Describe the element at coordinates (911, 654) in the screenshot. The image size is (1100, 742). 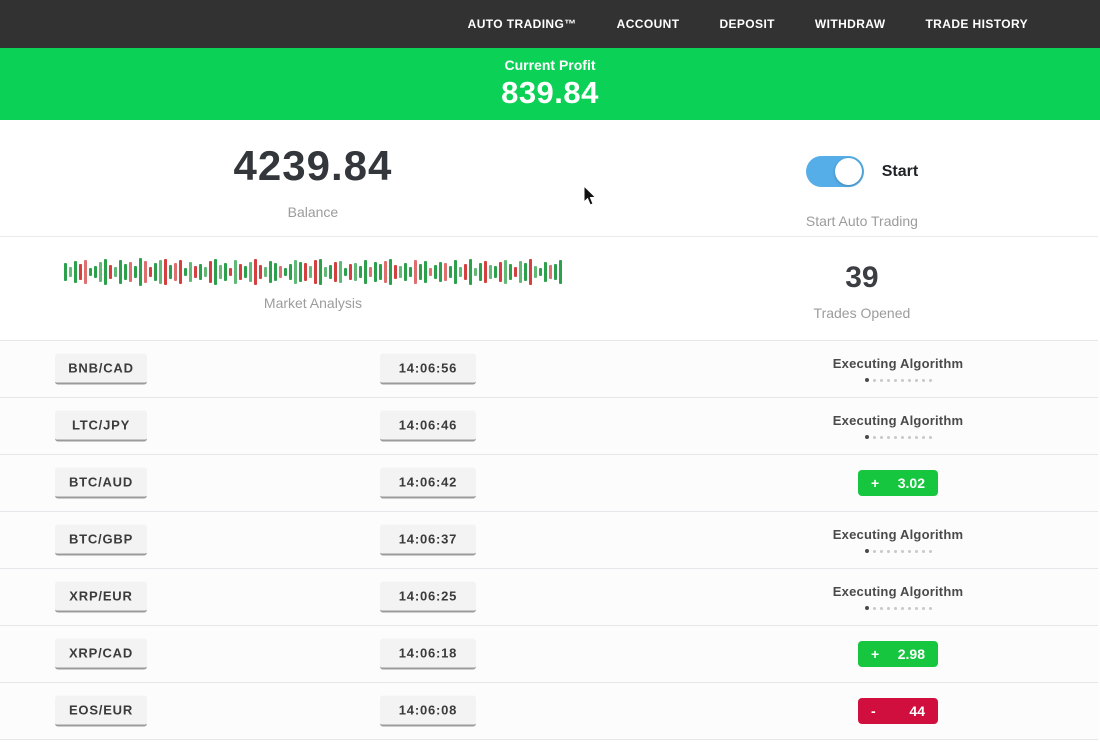
I see `result-value: 2.98` at that location.